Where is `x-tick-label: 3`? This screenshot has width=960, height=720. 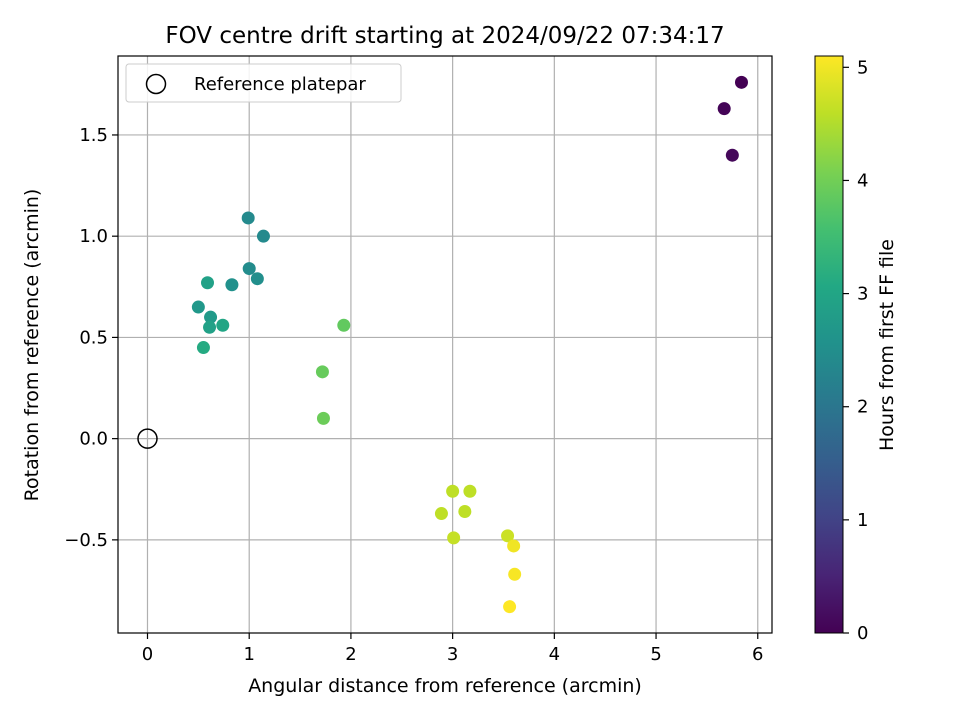
x-tick-label: 3 is located at coordinates (452, 654).